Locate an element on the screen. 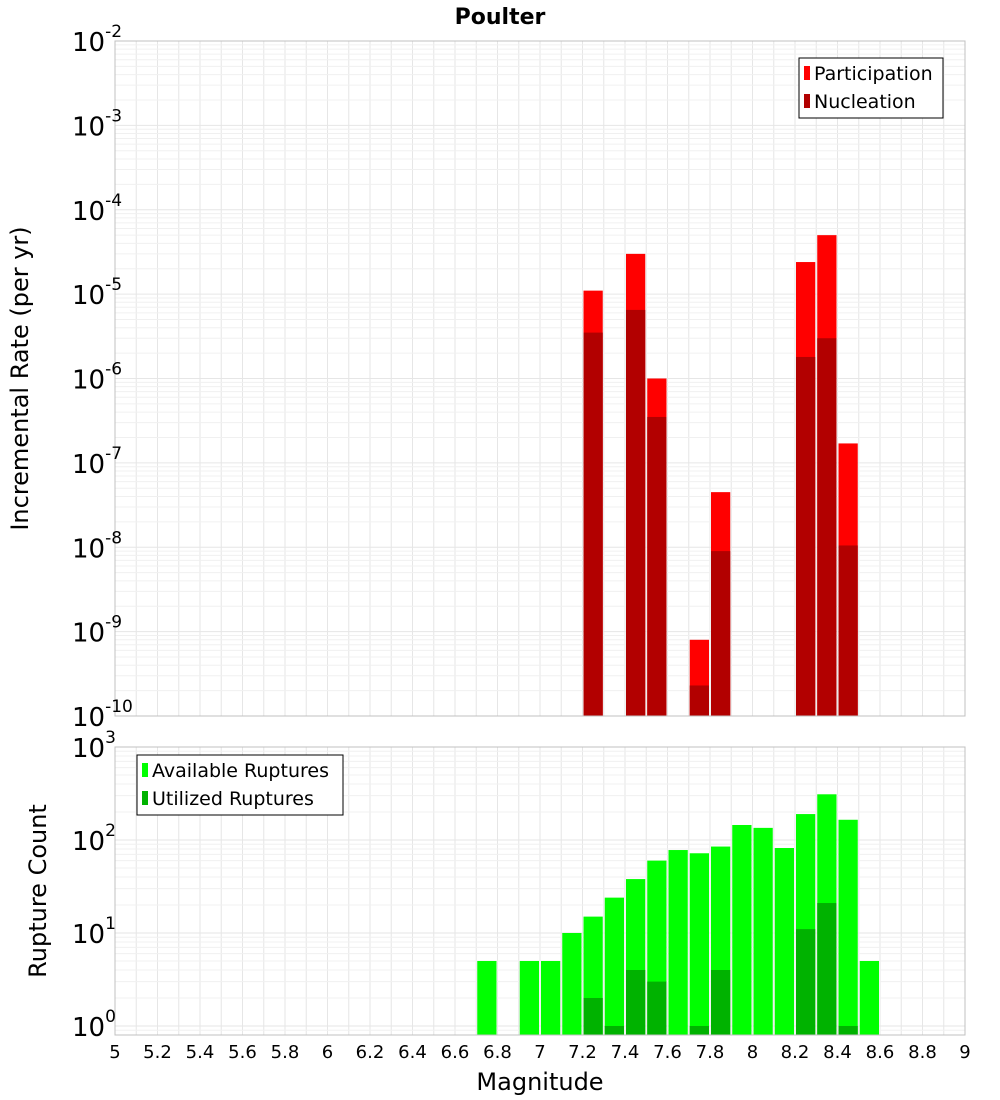 The image size is (1000, 1100). x-tick-label: 6.2 is located at coordinates (370, 1052).